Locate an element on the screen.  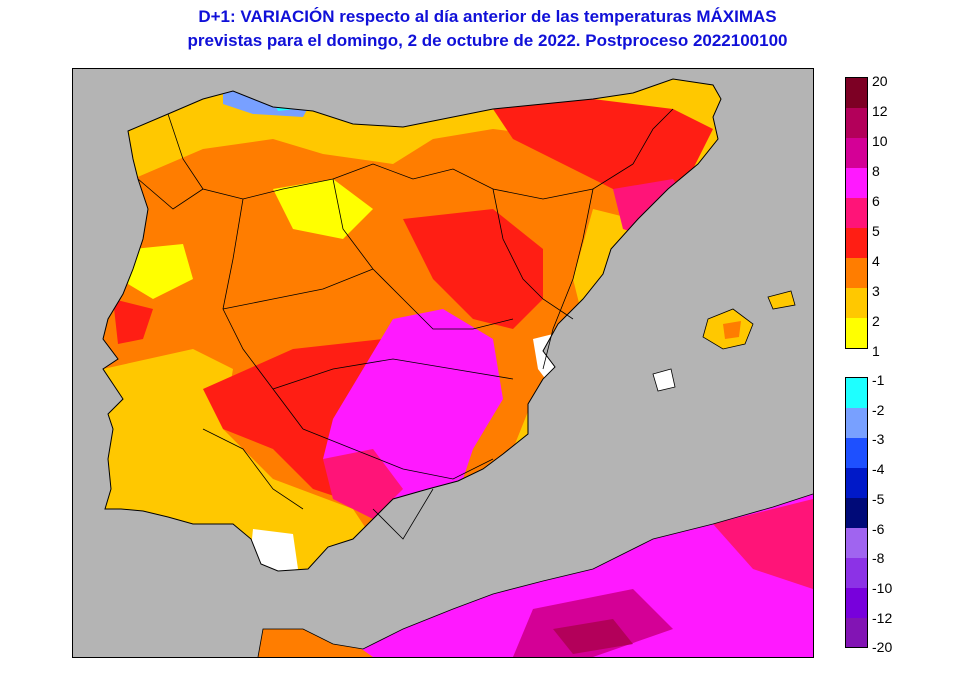
legend-label: -2 is located at coordinates (878, 409).